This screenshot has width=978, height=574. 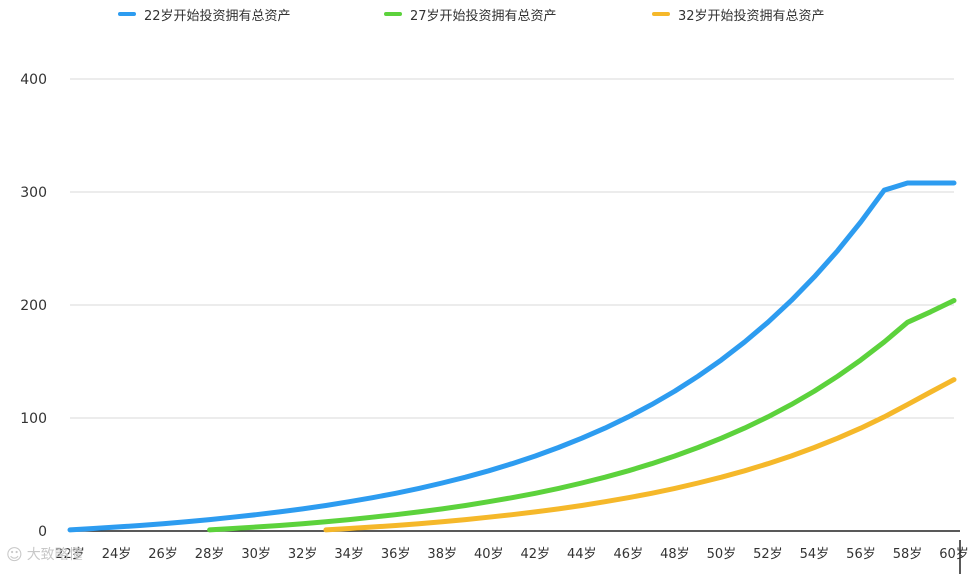 What do you see at coordinates (954, 554) in the screenshot?
I see `x-tick-label: 60岁` at bounding box center [954, 554].